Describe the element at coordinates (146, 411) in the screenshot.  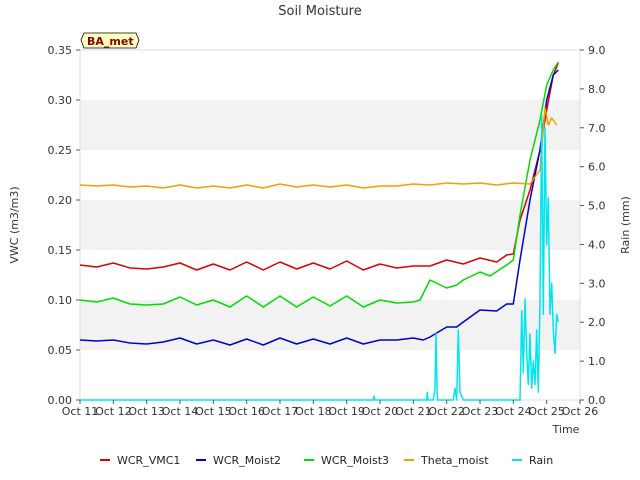
I see `x-tick-label: Oct 13` at that location.